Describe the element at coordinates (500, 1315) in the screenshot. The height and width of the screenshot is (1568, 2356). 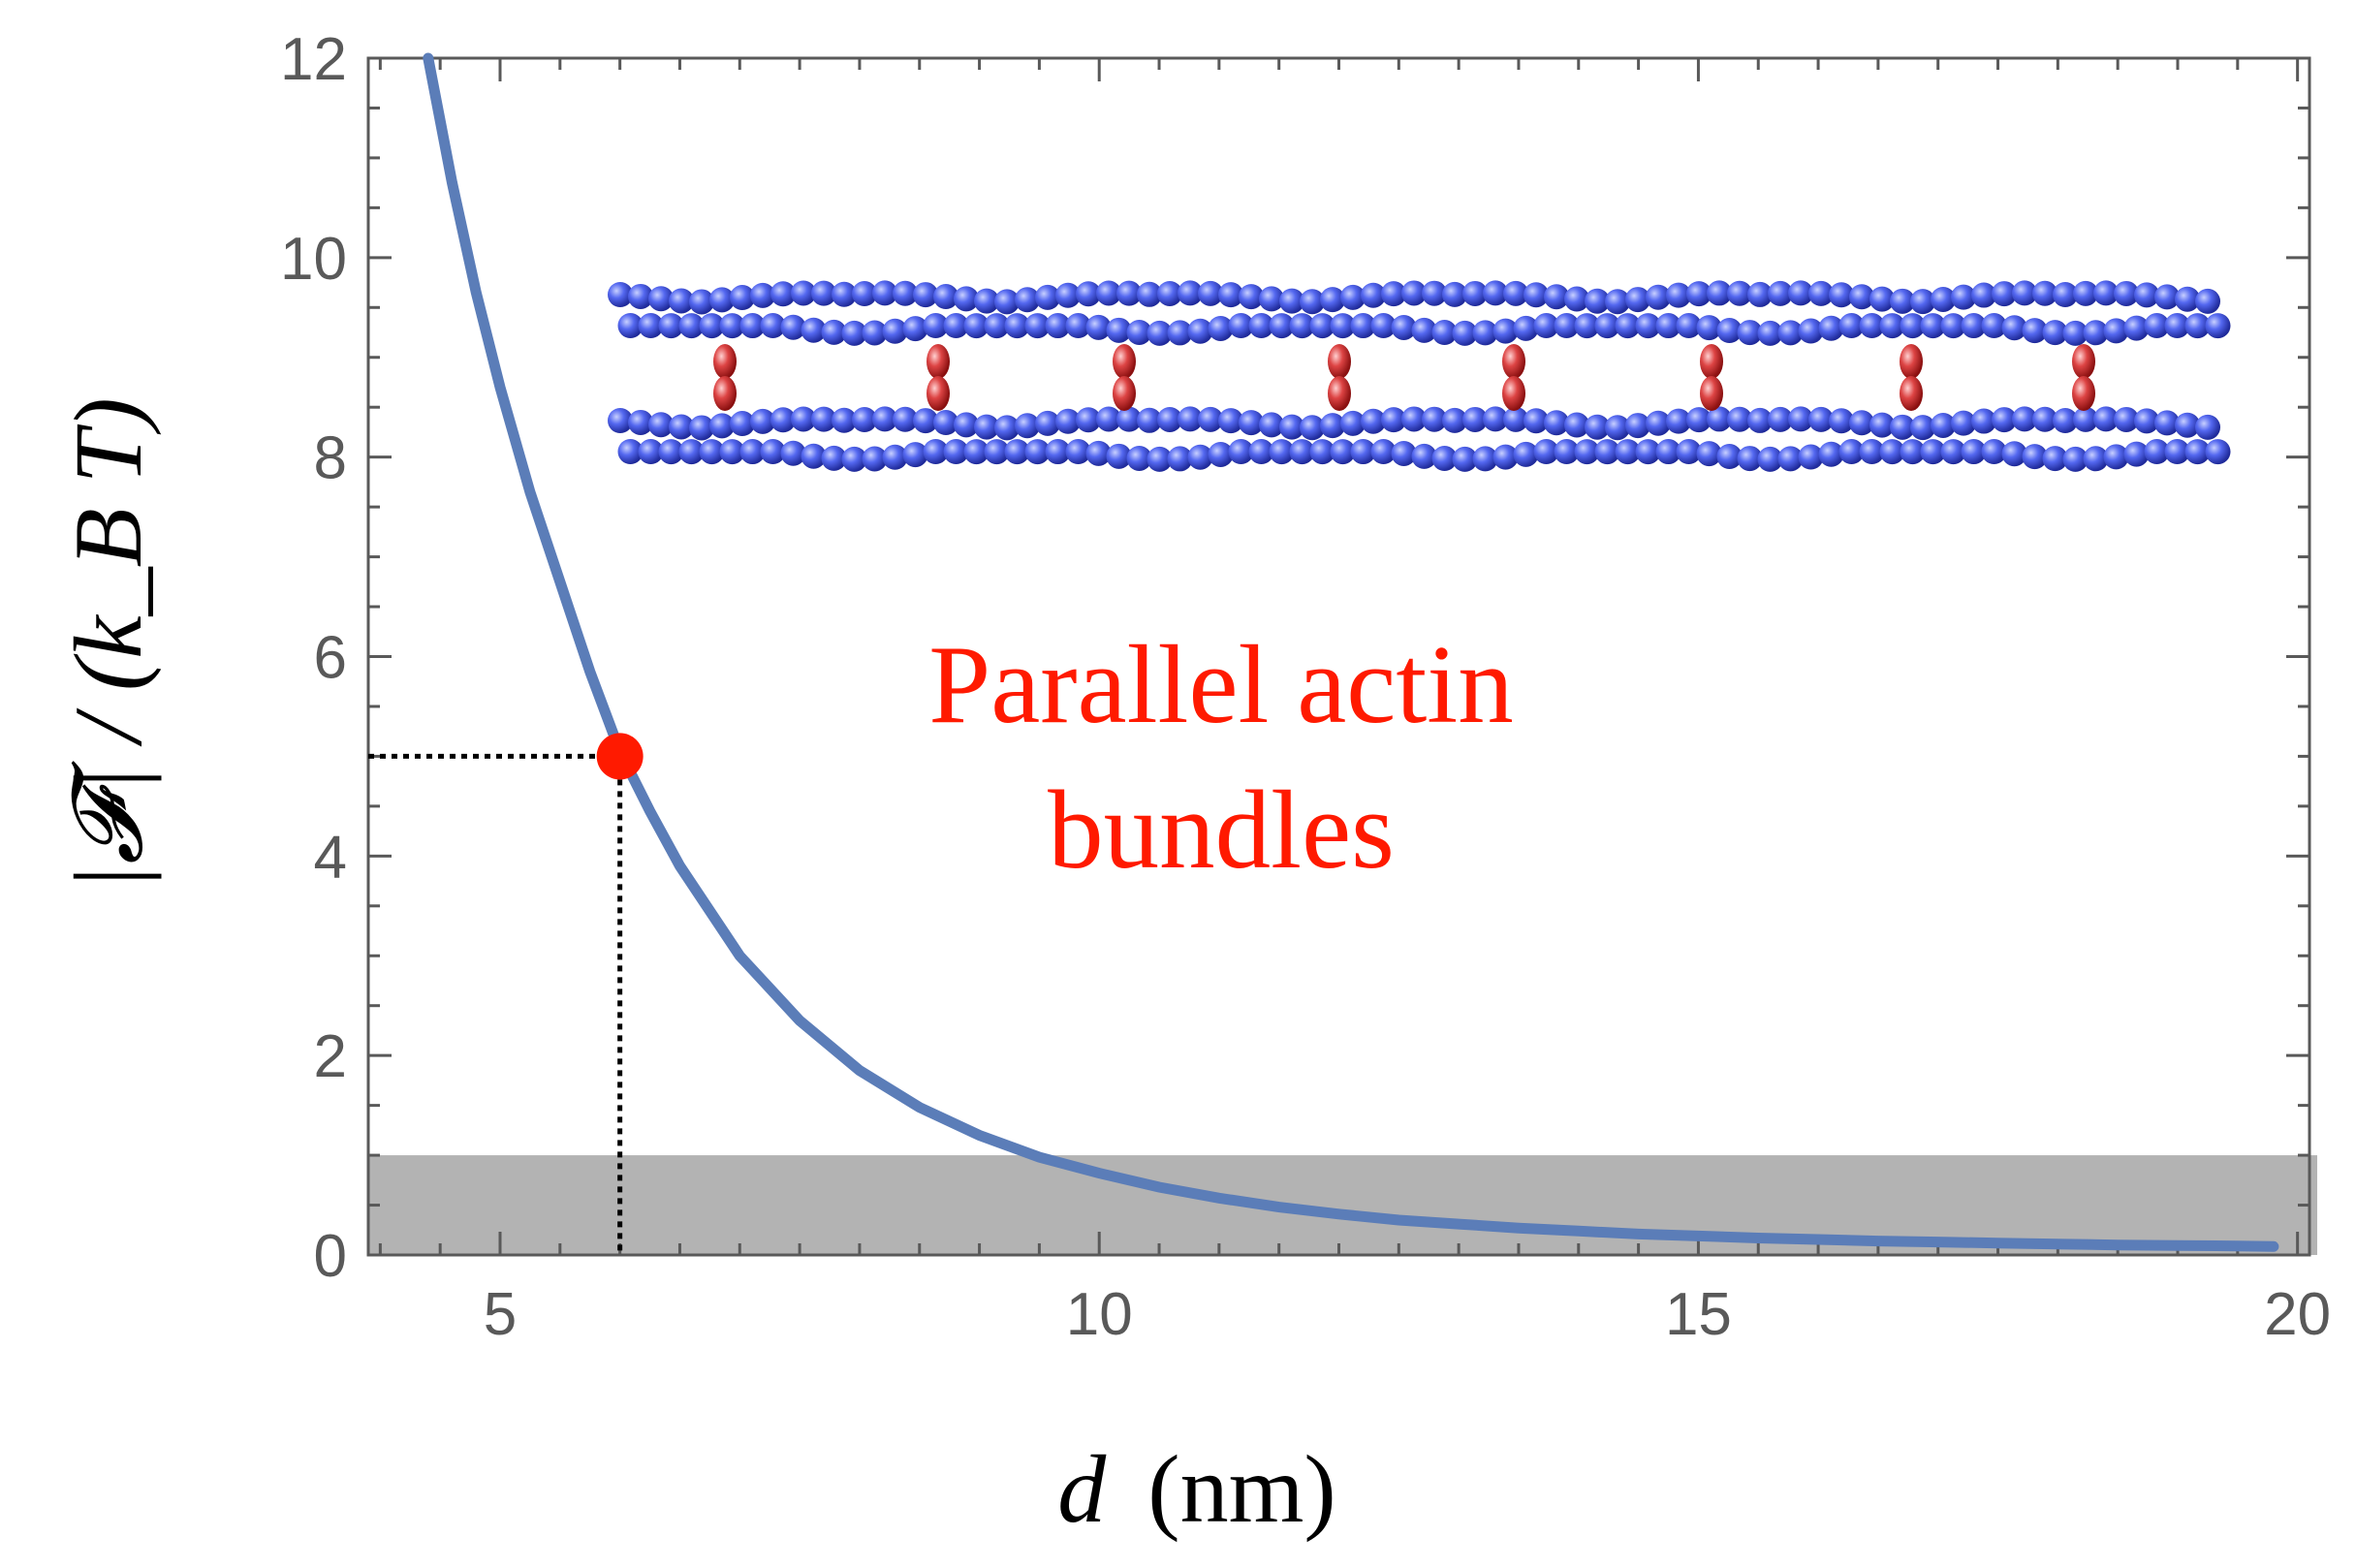
I see `x-tick-label: 5` at that location.